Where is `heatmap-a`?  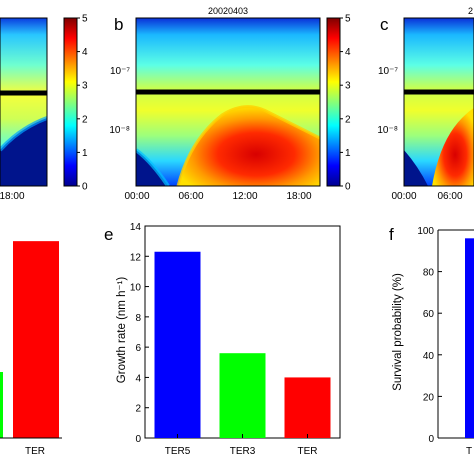
heatmap-a is located at coordinates (23, 102).